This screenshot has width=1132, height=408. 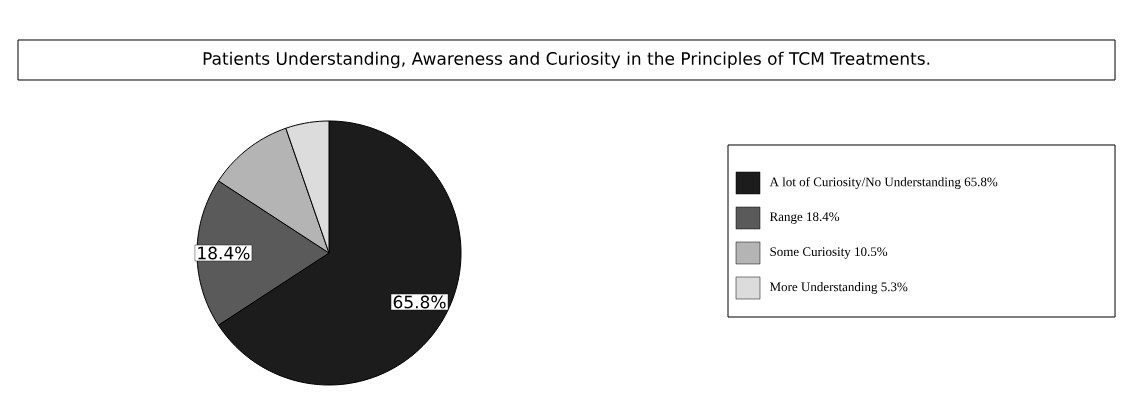 I want to click on legend-label: Some Curiosity 10.5%, so click(x=829, y=253).